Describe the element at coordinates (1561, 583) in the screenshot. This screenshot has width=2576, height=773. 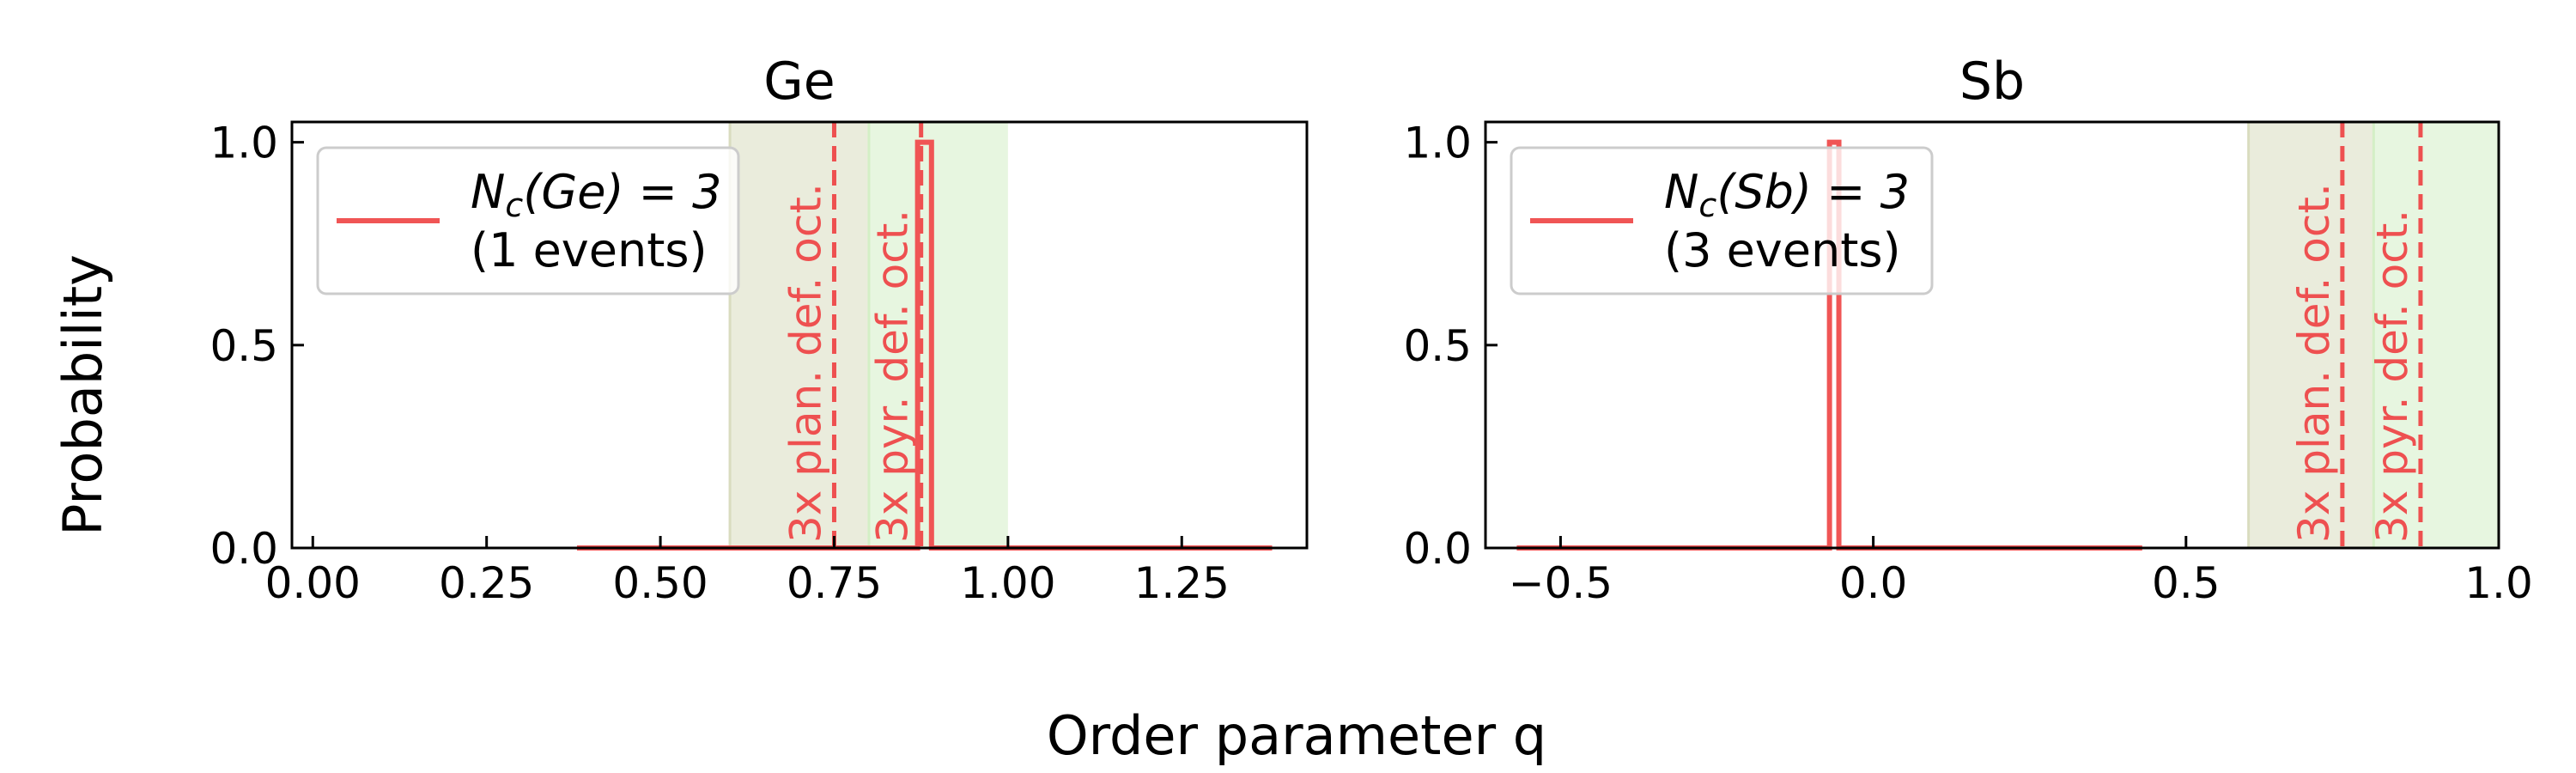
I see `x-tick-label-0: −0.5` at that location.